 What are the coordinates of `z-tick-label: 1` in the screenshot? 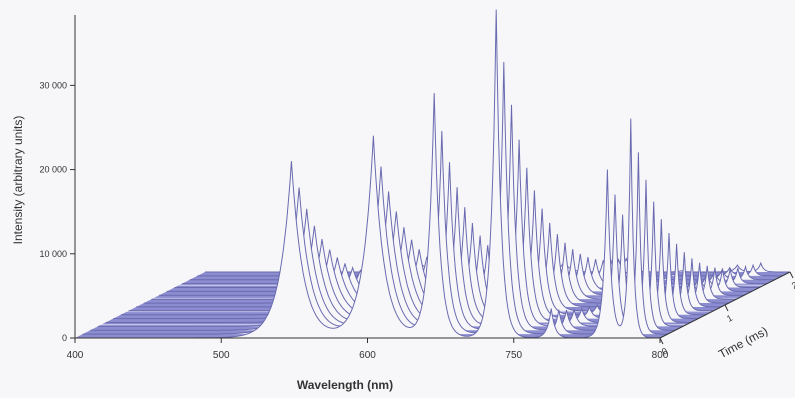 It's located at (729, 318).